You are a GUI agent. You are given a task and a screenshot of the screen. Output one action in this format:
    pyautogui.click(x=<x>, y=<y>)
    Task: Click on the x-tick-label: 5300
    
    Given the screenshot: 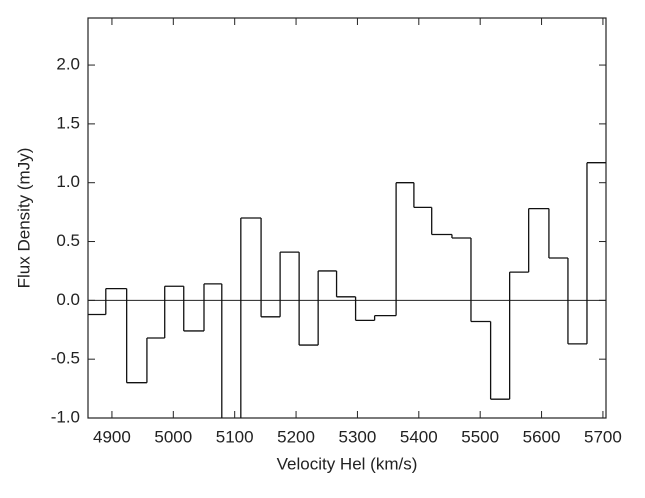 What is the action you would take?
    pyautogui.click(x=358, y=436)
    